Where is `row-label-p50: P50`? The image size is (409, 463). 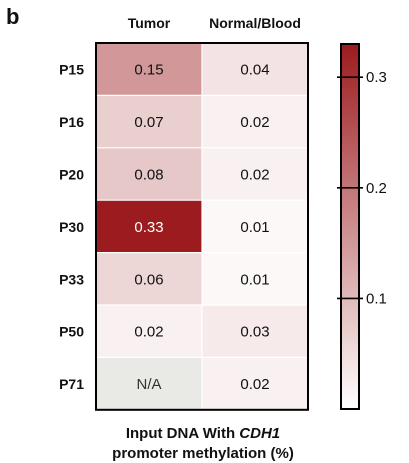
row-label-p50: P50 is located at coordinates (71, 332).